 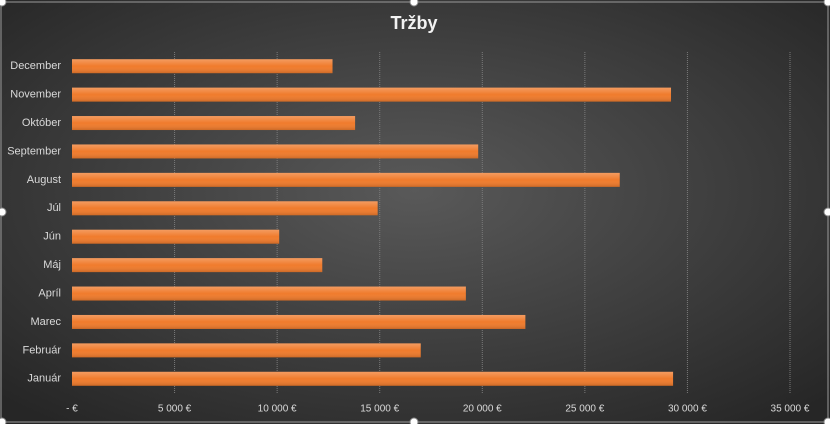 What do you see at coordinates (52, 237) in the screenshot?
I see `y-tick-label: Jún` at bounding box center [52, 237].